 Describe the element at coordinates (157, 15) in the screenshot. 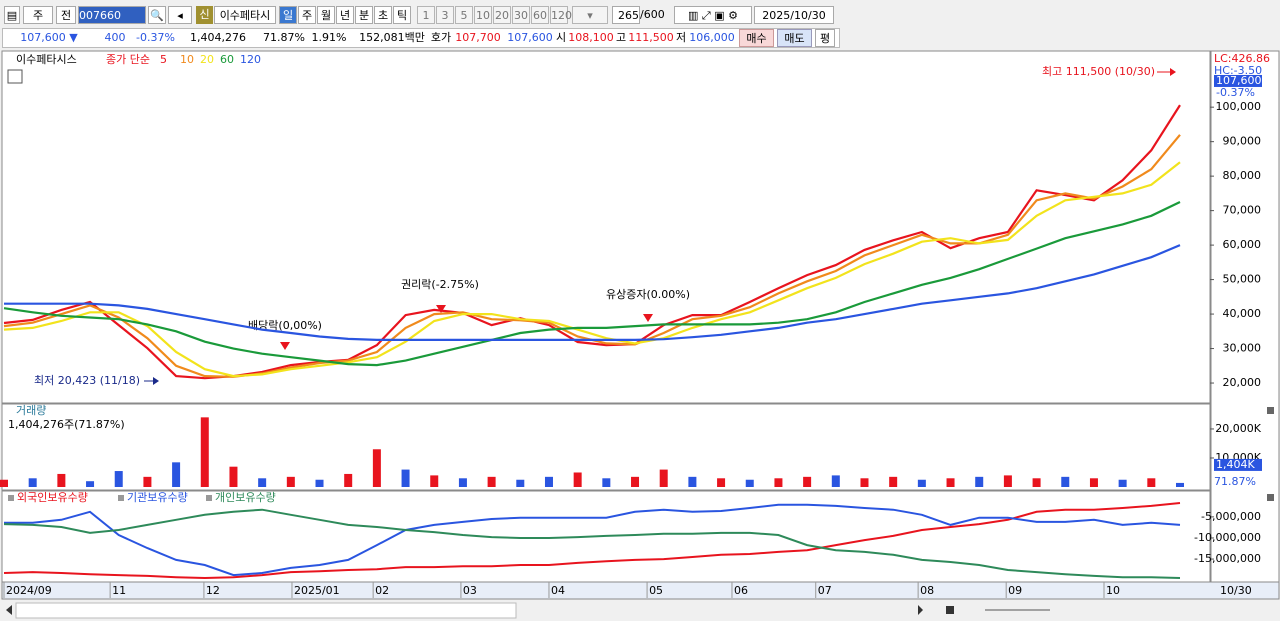

I see `search-button: 🔍` at that location.